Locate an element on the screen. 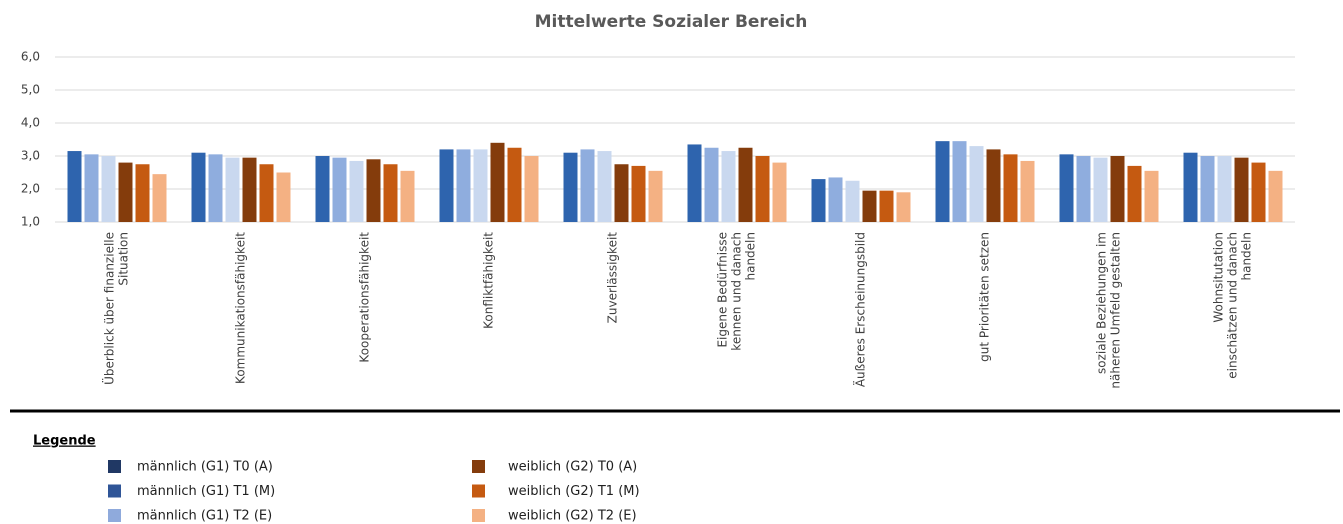 This screenshot has height=524, width=1343. y-tick-label: 1,0 is located at coordinates (30, 222).